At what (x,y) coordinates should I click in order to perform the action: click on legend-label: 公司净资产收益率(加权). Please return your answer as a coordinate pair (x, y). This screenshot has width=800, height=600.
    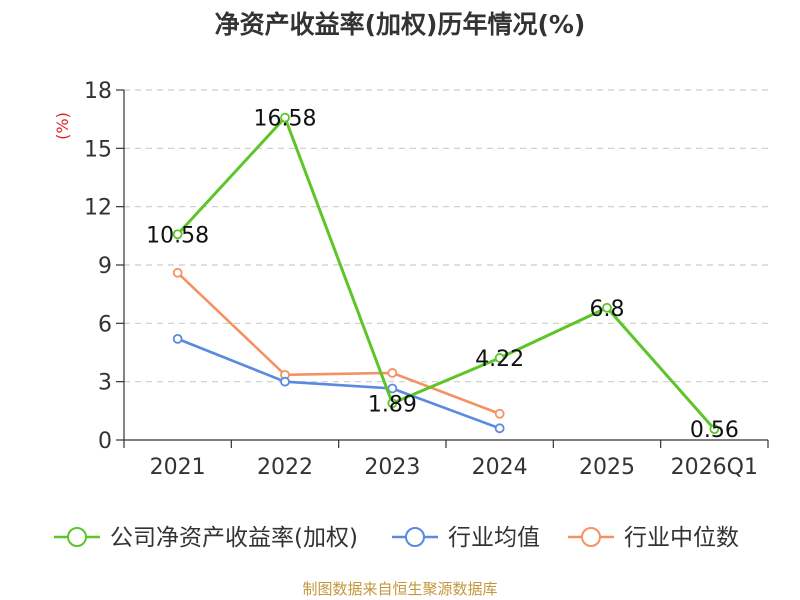
    Looking at the image, I should click on (234, 538).